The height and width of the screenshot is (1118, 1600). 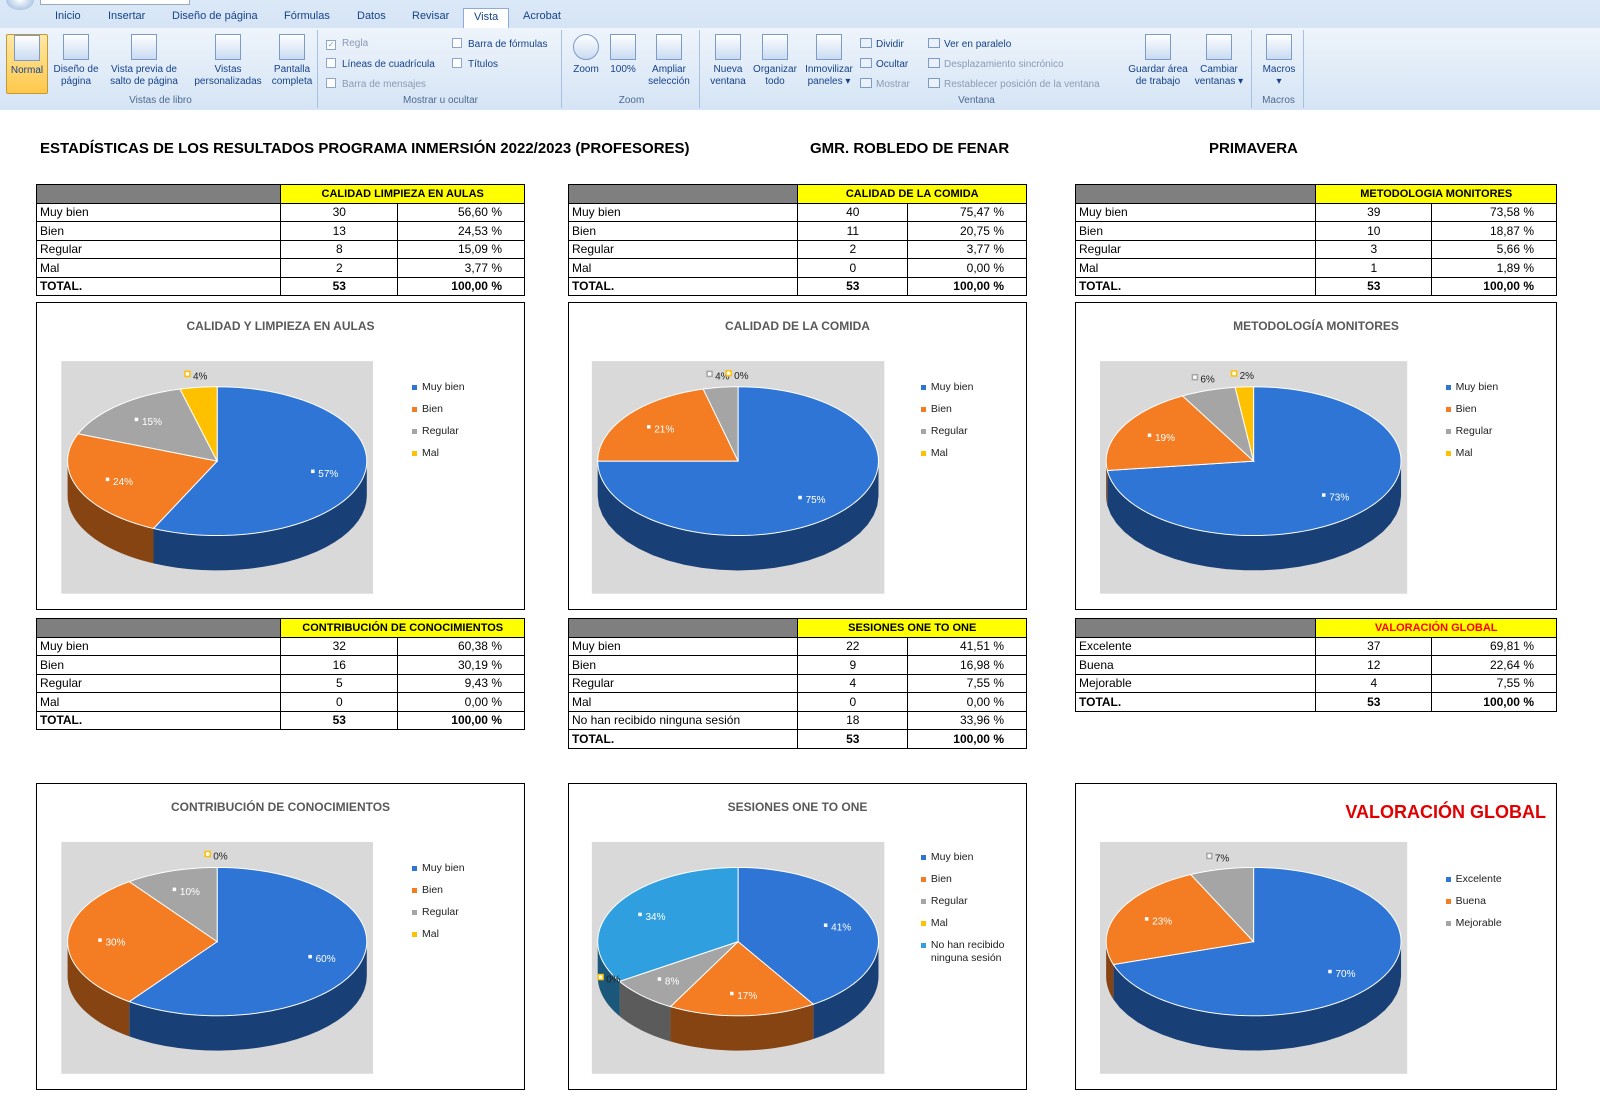 I want to click on table-header-row: CONTRIBUCIÓN DE CONOCIMIENTOS, so click(x=280, y=628).